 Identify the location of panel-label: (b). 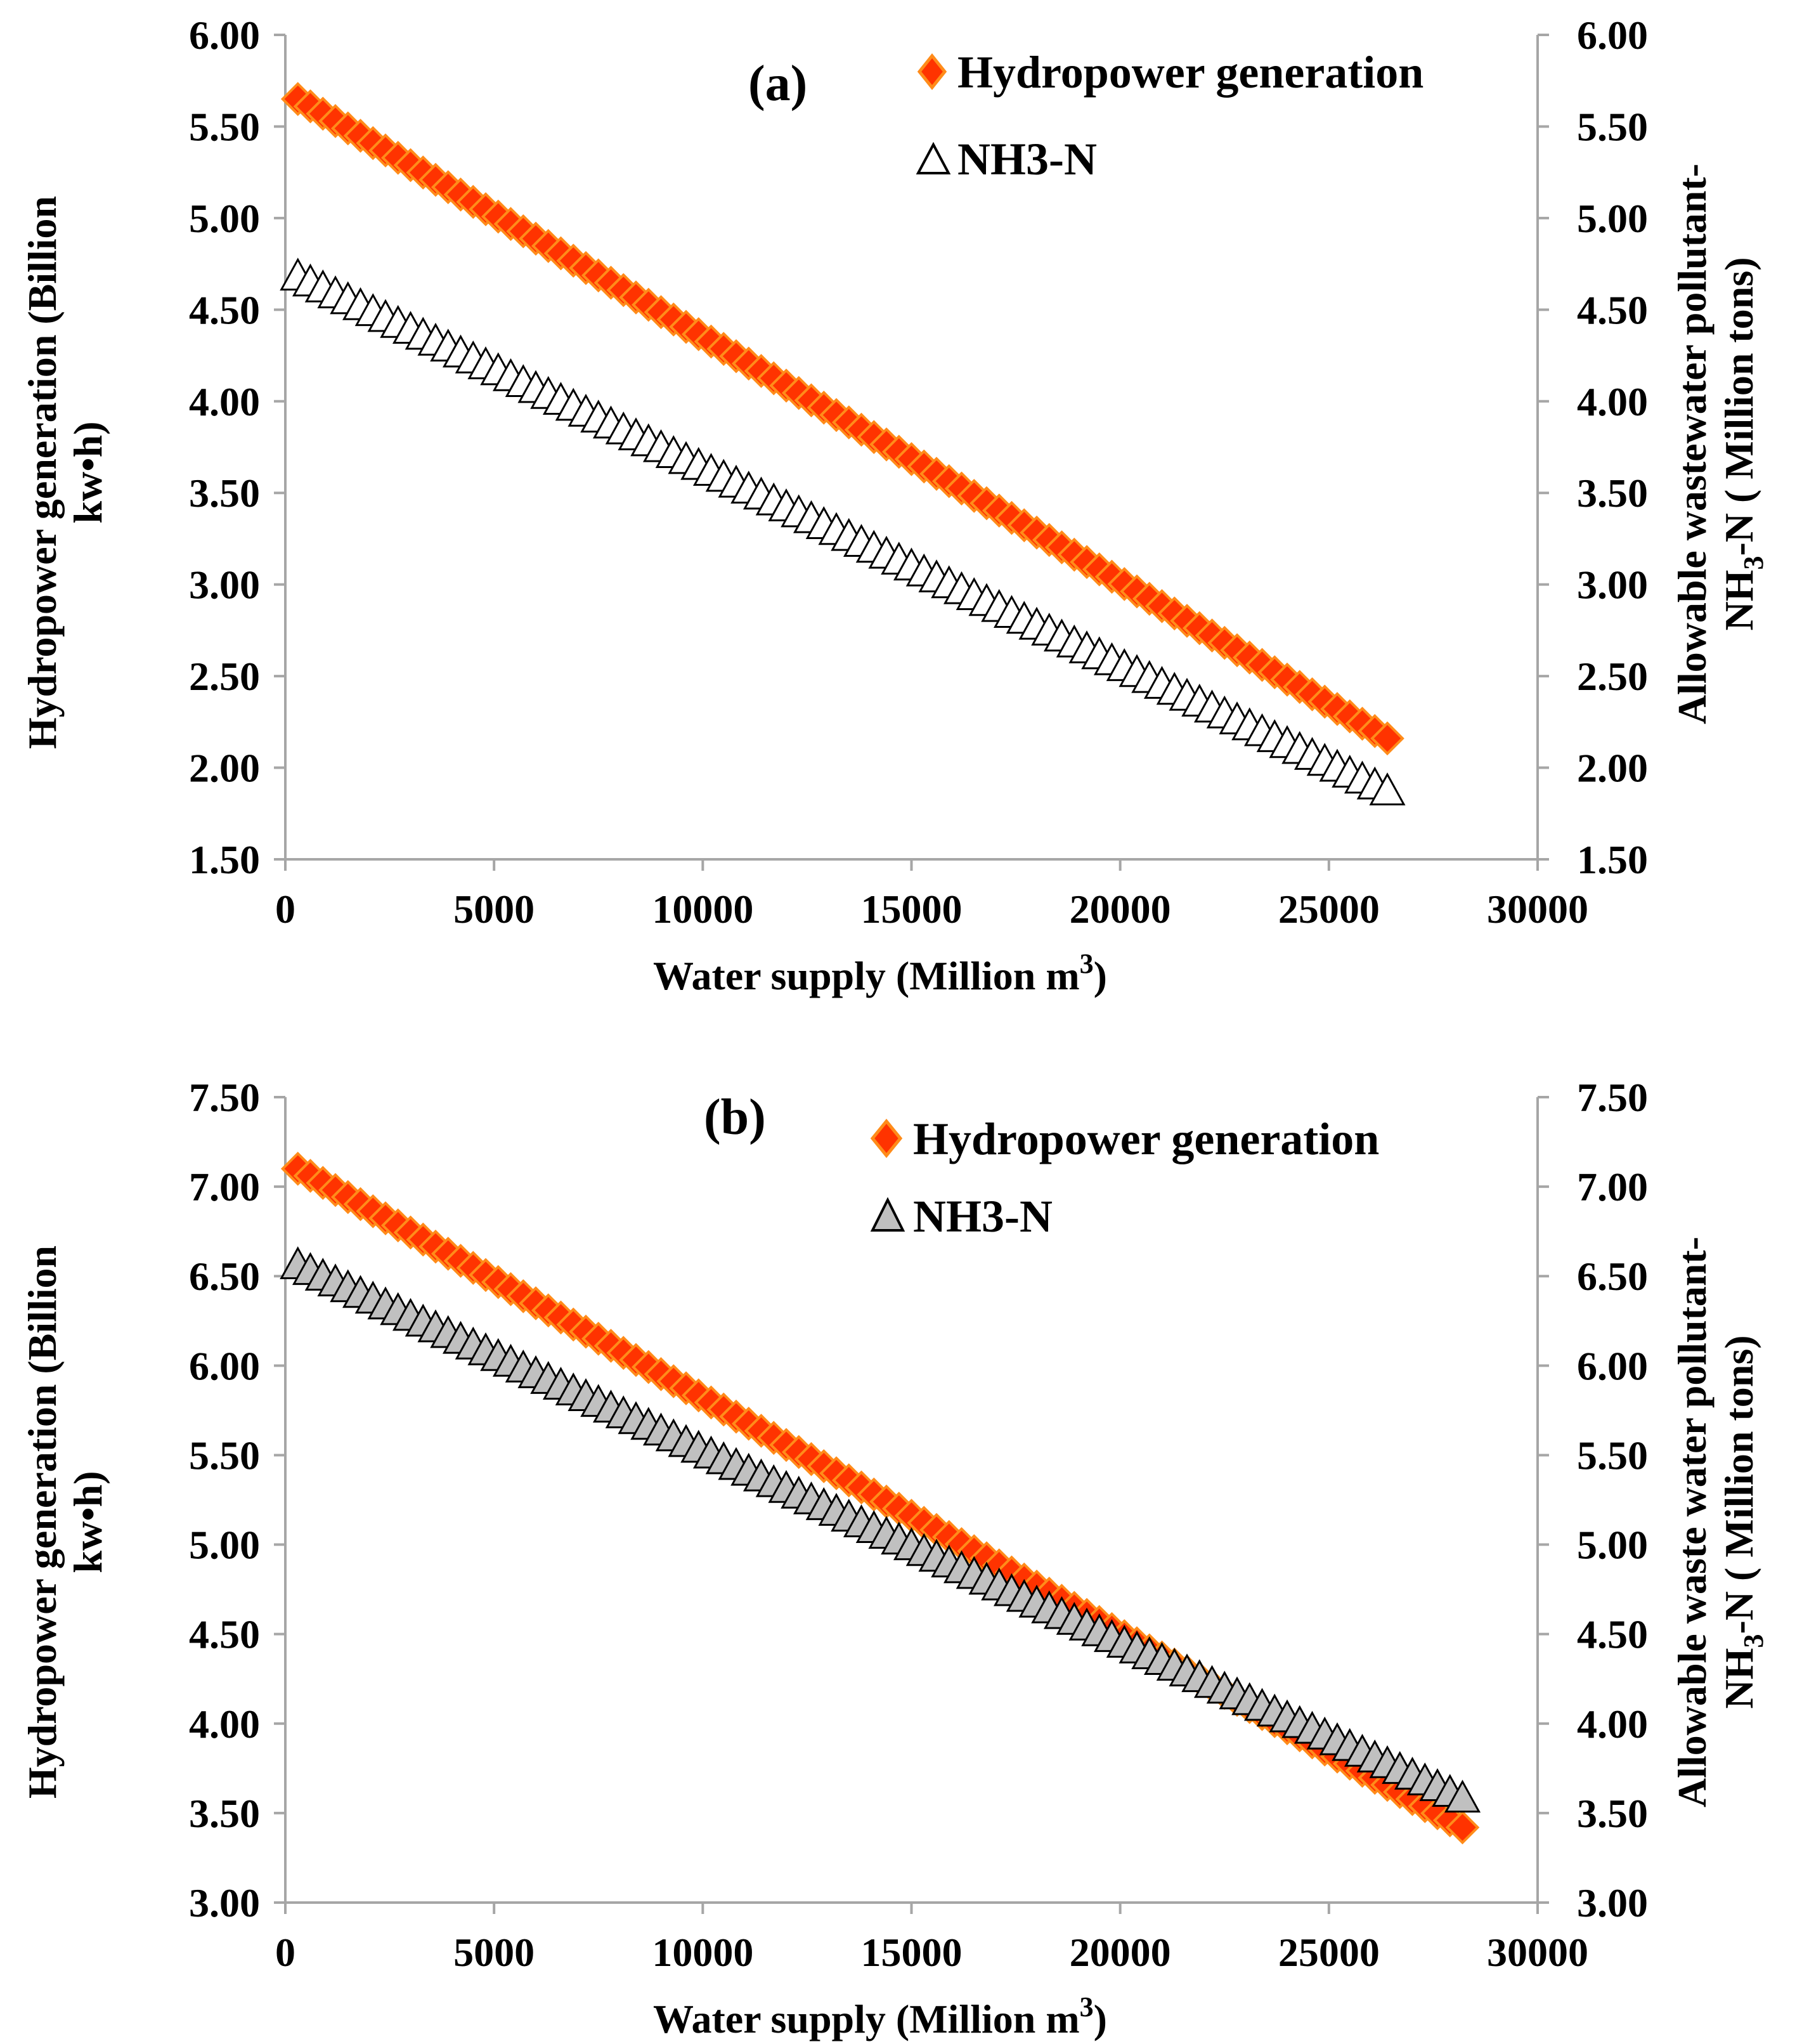
(735, 1117).